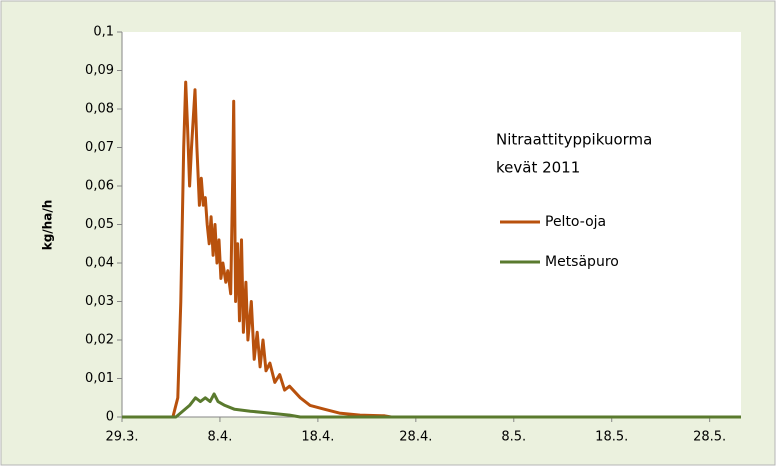  I want to click on y-tick-label: 0,05, so click(99, 224).